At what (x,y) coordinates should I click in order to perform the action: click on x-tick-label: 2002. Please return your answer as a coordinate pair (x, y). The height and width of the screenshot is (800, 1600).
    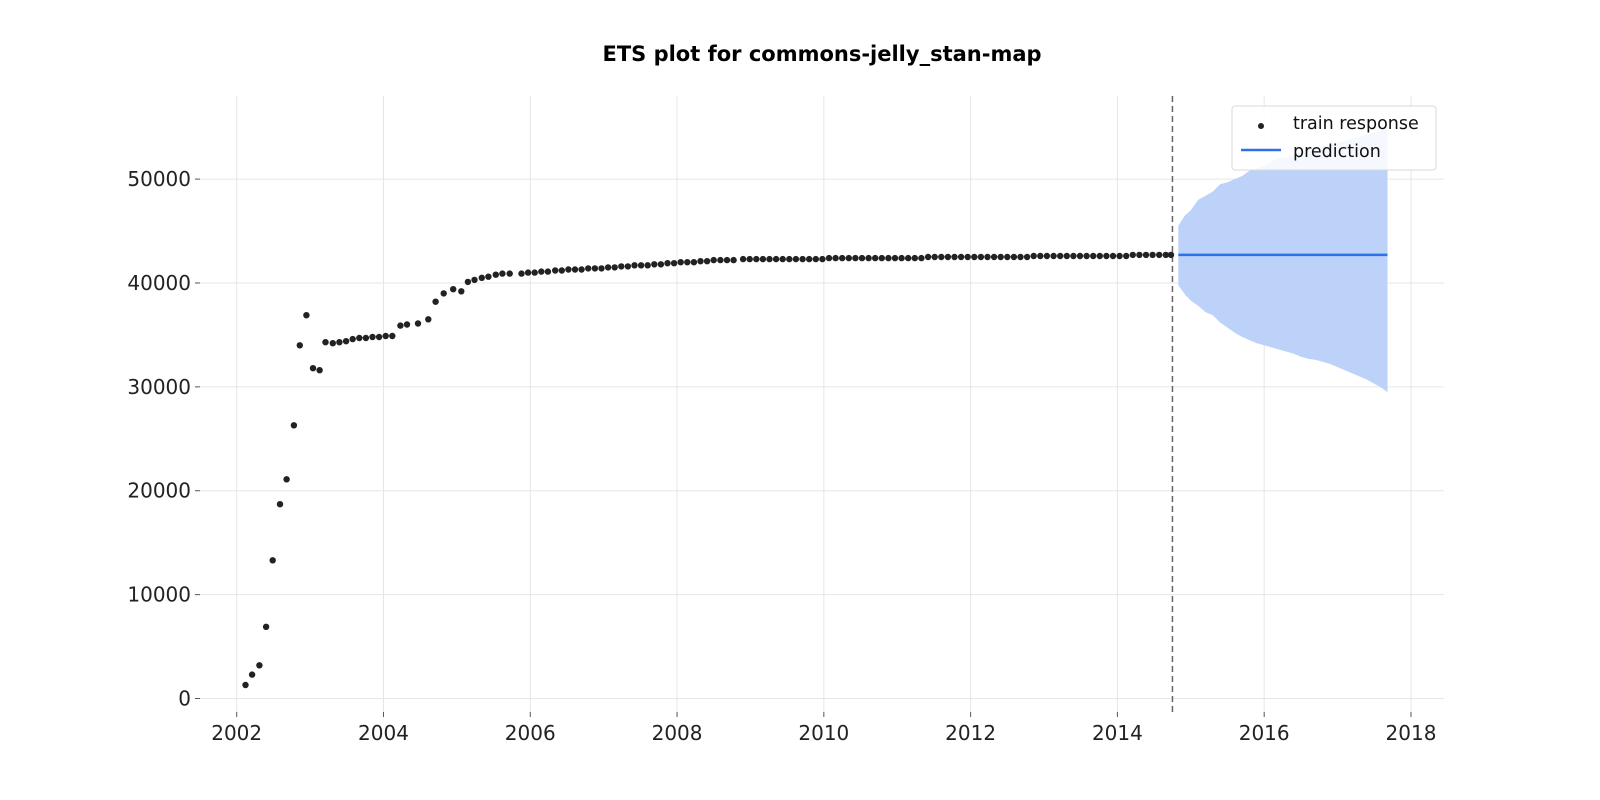
    Looking at the image, I should click on (236, 733).